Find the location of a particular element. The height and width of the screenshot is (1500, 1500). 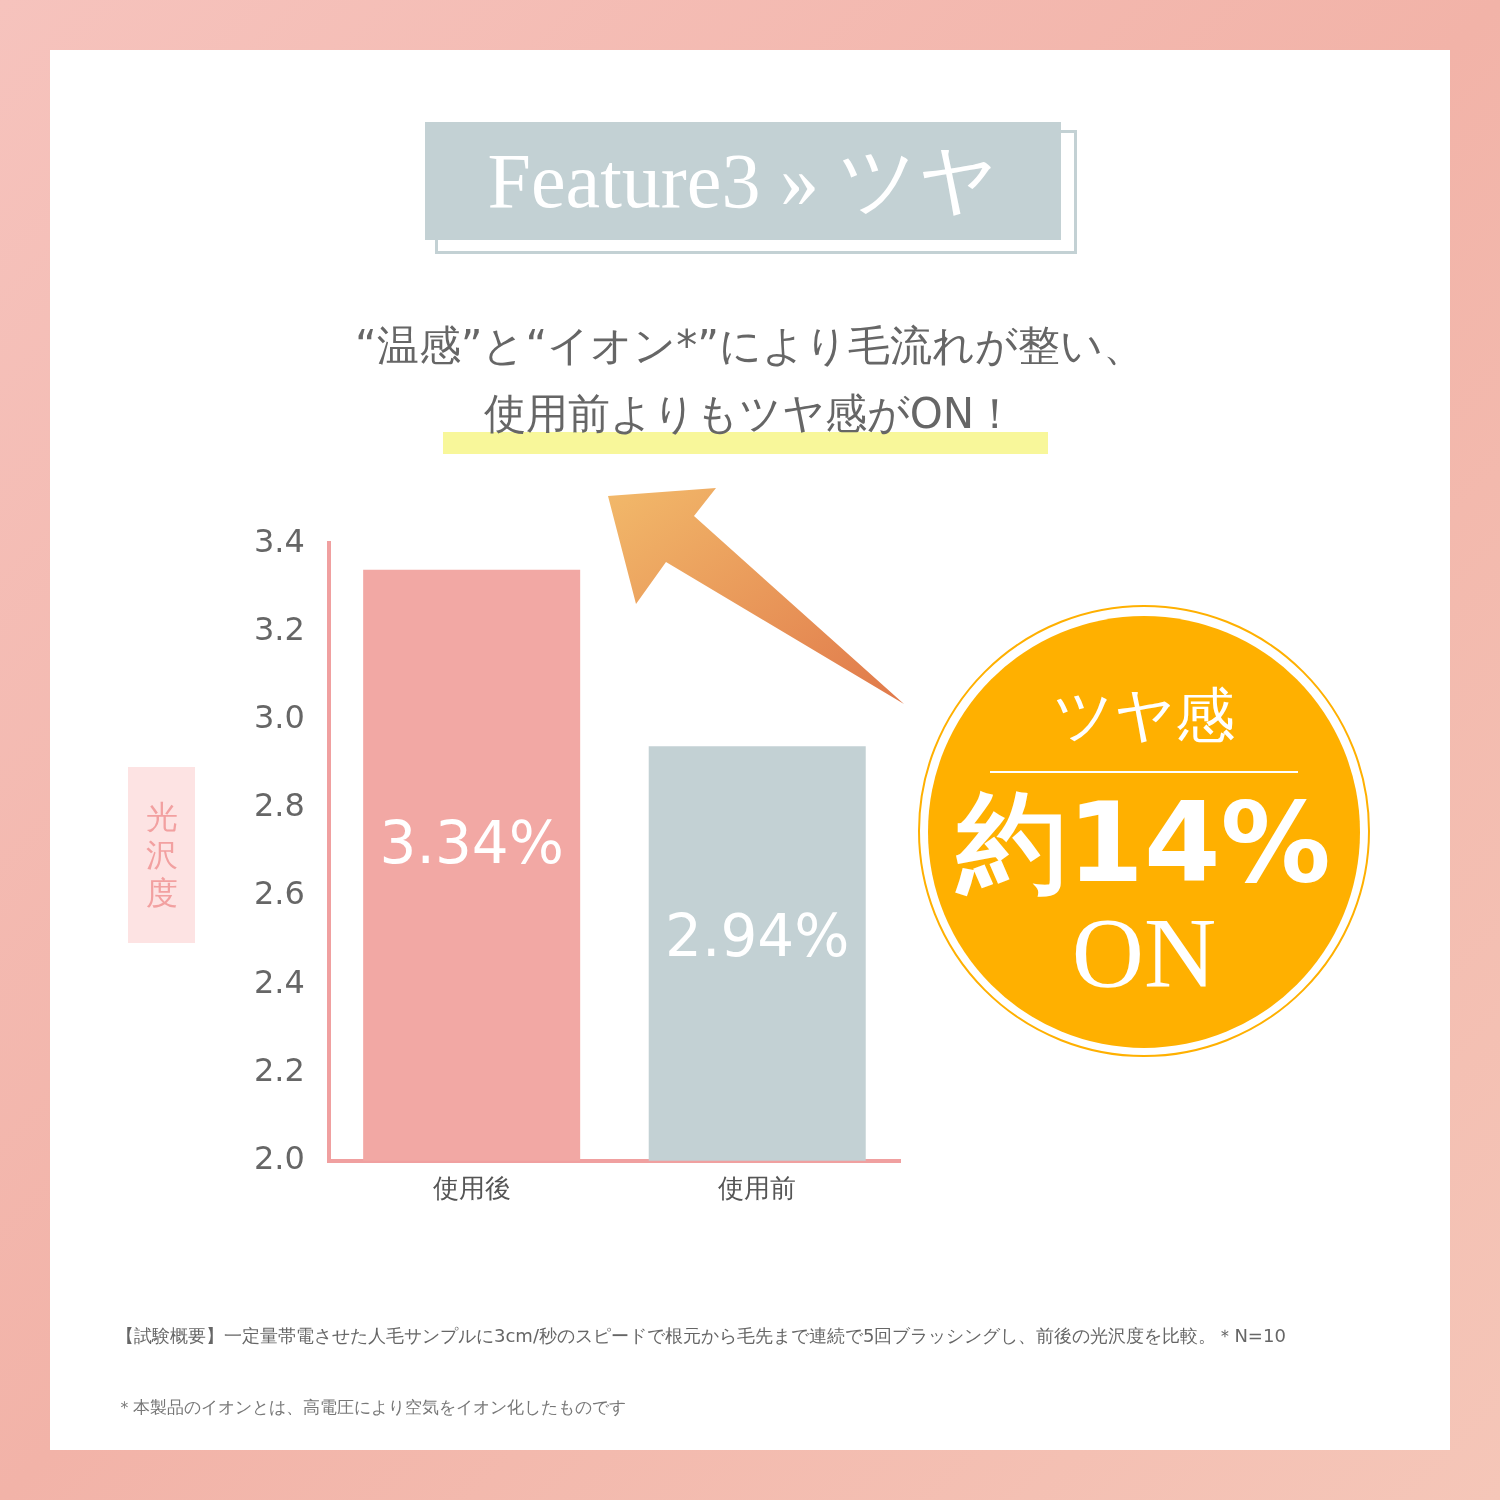

y-tick-label: 2.2 is located at coordinates (279, 1069).